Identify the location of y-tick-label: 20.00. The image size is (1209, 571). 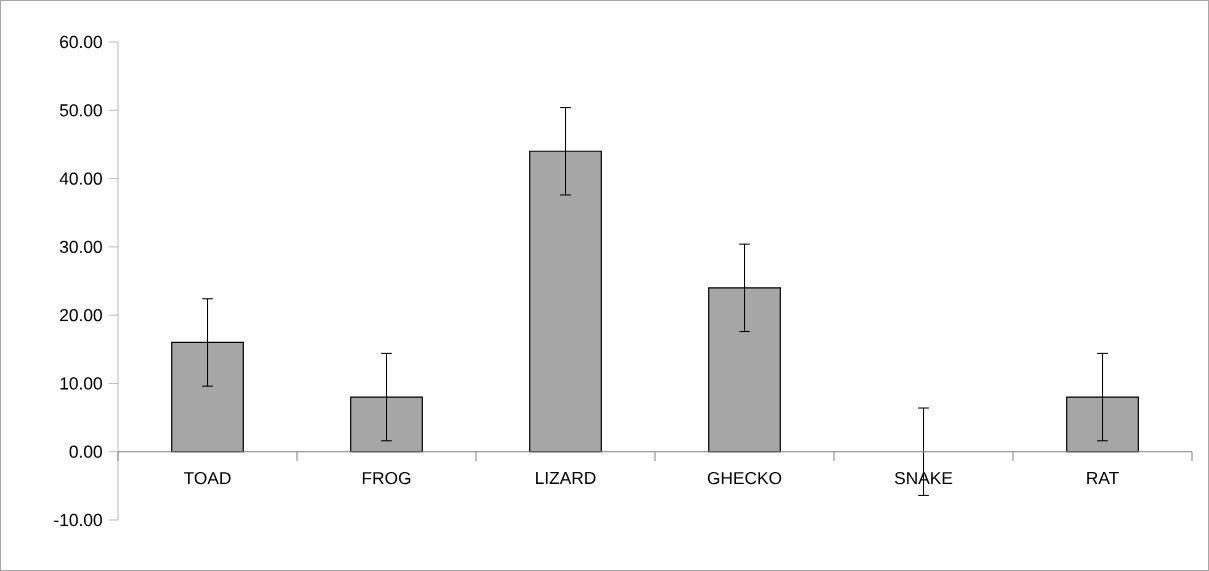
(81, 315).